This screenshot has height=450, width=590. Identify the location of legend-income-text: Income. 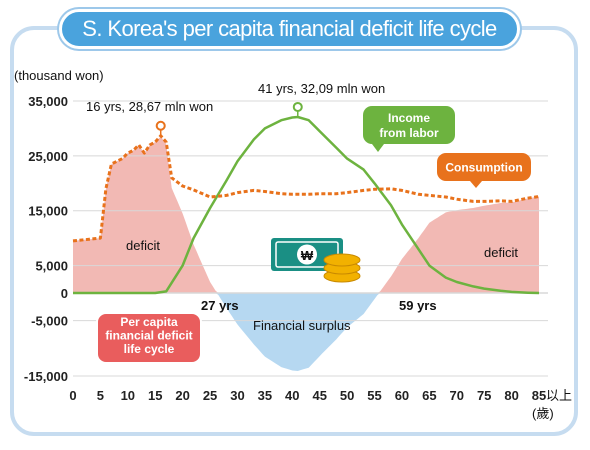
(409, 118).